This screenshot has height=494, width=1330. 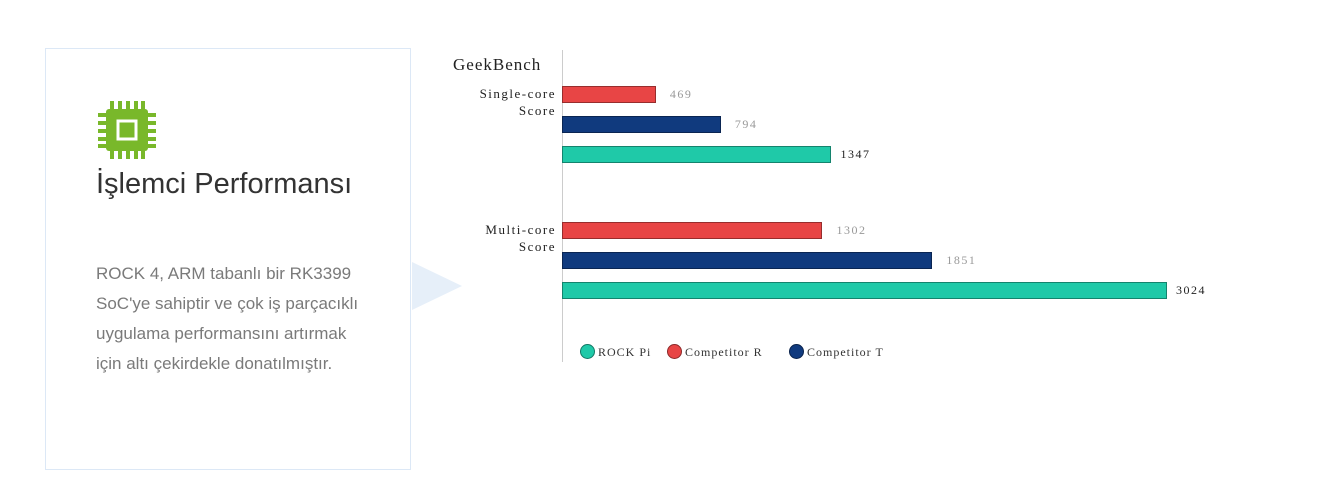 What do you see at coordinates (437, 286) in the screenshot?
I see `pointer-arrow` at bounding box center [437, 286].